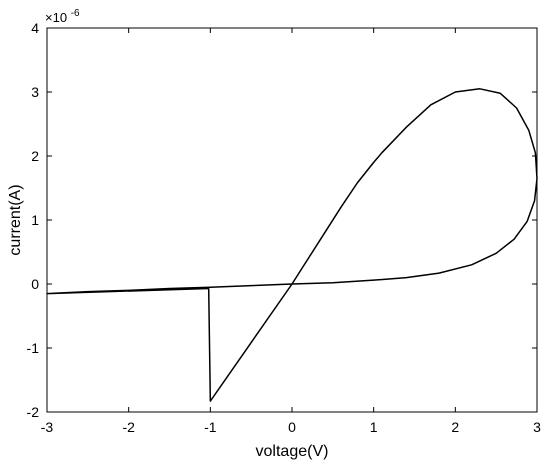 This screenshot has width=550, height=465. I want to click on y-tick-label: -1, so click(33, 348).